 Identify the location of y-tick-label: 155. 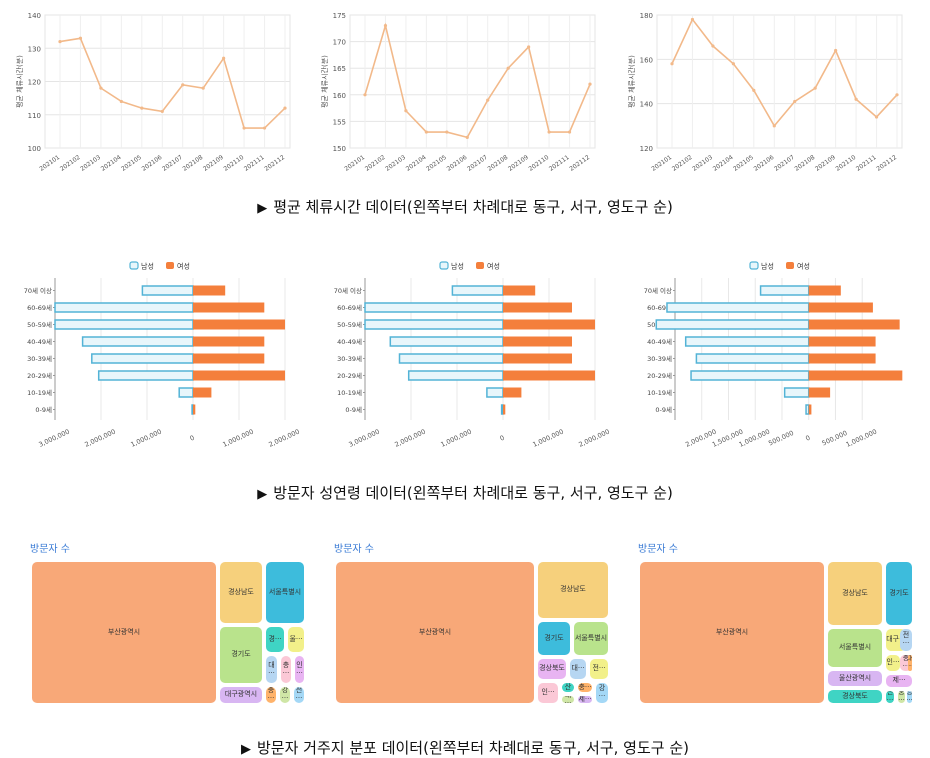
(339, 122).